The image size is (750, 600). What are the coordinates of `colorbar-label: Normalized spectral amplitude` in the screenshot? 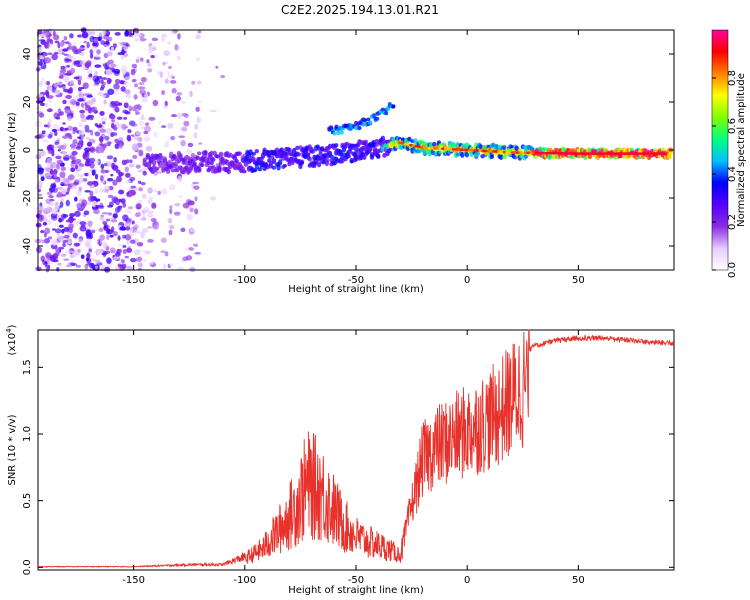 It's located at (741, 150).